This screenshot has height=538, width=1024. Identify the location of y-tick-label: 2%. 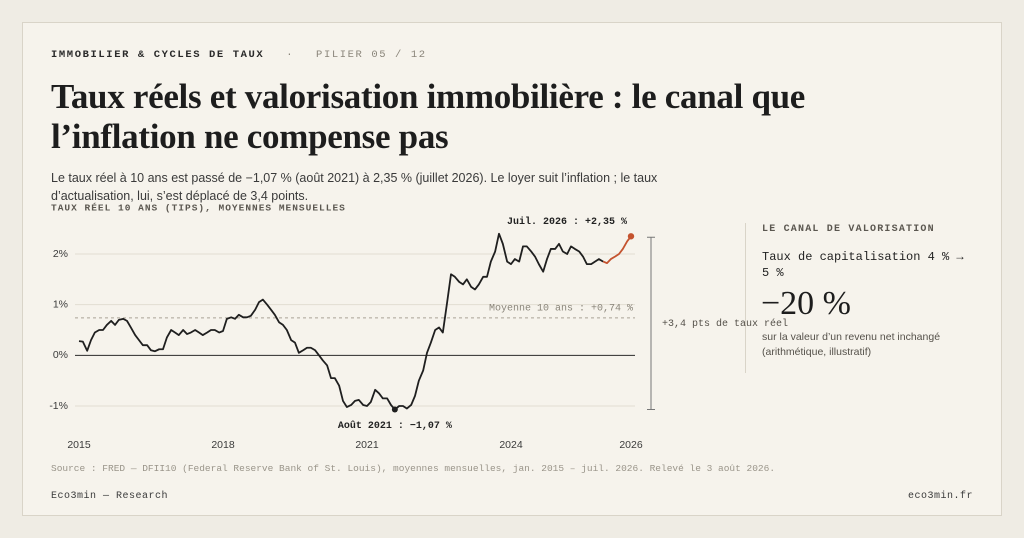
(60, 254).